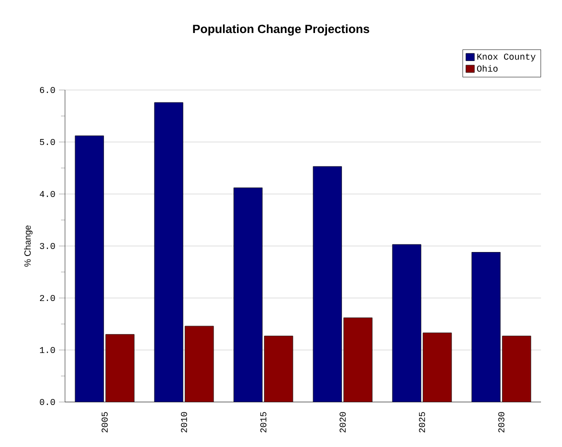 The image size is (562, 447). Describe the element at coordinates (47, 246) in the screenshot. I see `y-tick-label: 3.0` at that location.